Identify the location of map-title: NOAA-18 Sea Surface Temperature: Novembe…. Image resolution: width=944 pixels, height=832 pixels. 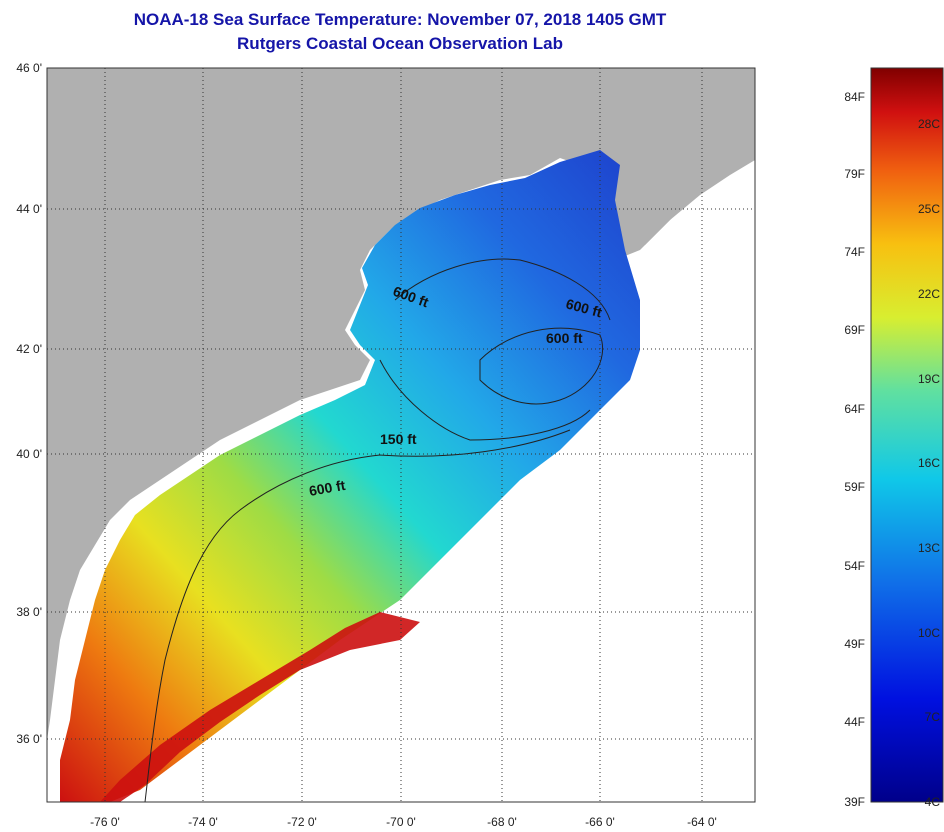
(400, 19).